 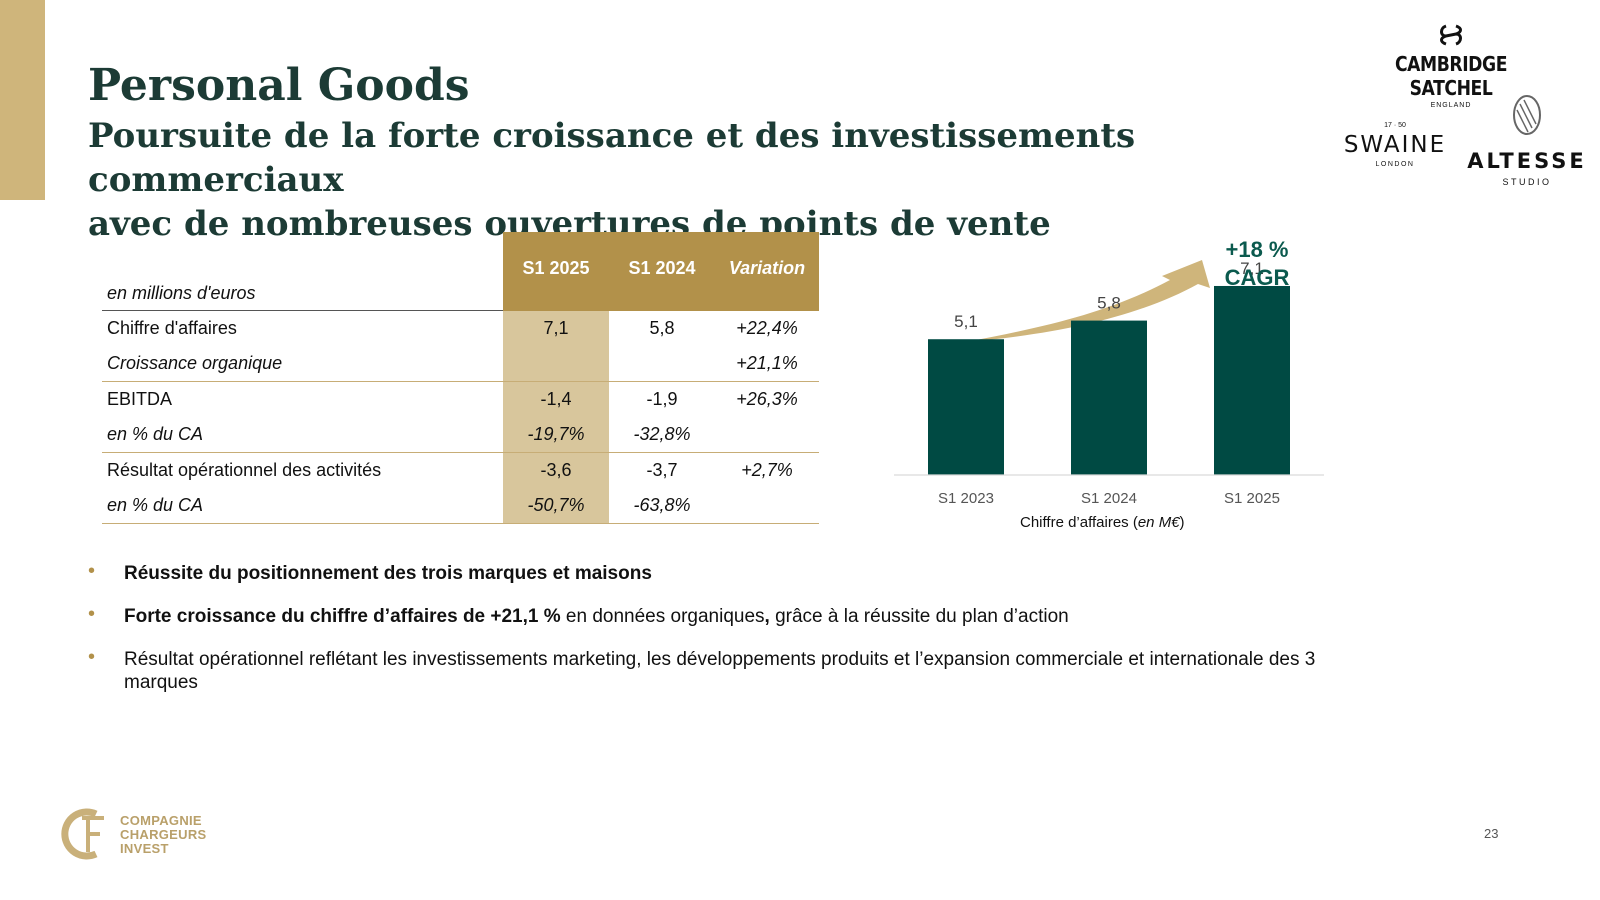 What do you see at coordinates (767, 399) in the screenshot?
I see `cell-variation: +26,3%` at bounding box center [767, 399].